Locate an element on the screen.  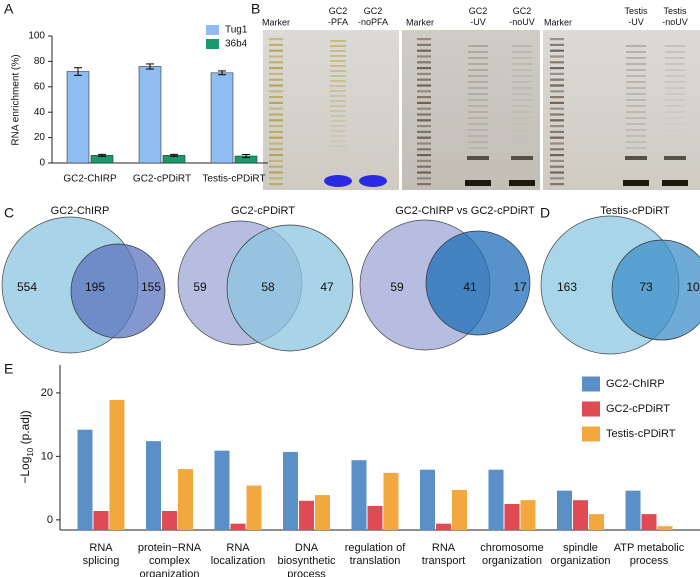
lane-label: Testis -noUV is located at coordinates (675, 16).